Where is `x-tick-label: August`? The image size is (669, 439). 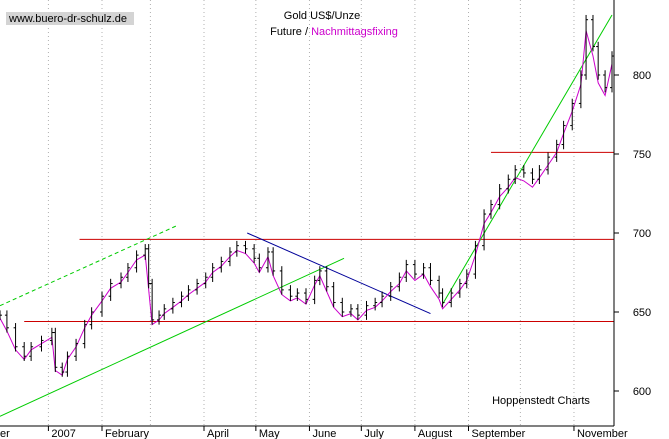 x-tick-label: August is located at coordinates (435, 433).